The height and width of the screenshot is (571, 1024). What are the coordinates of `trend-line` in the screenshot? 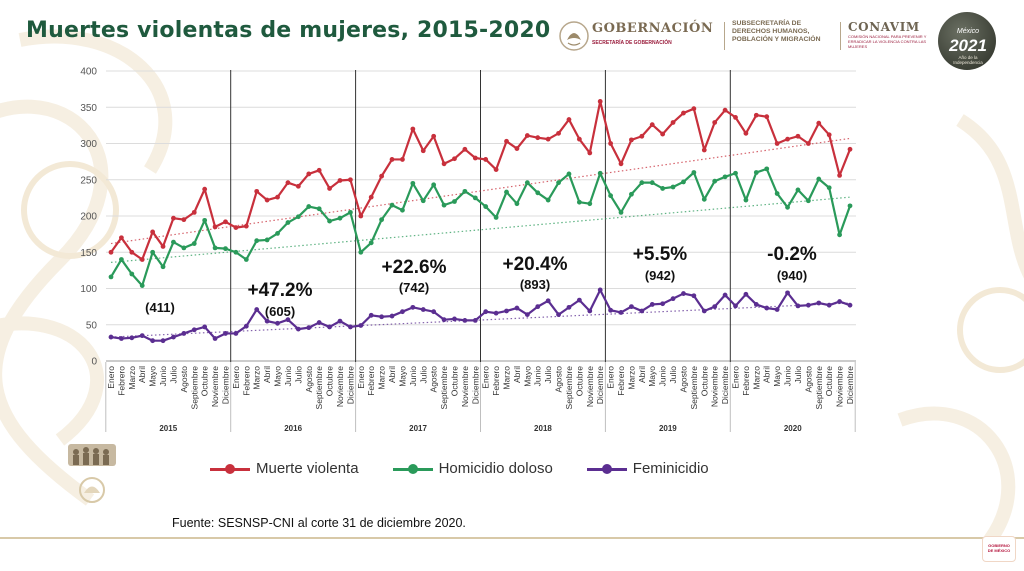 It's located at (480, 320).